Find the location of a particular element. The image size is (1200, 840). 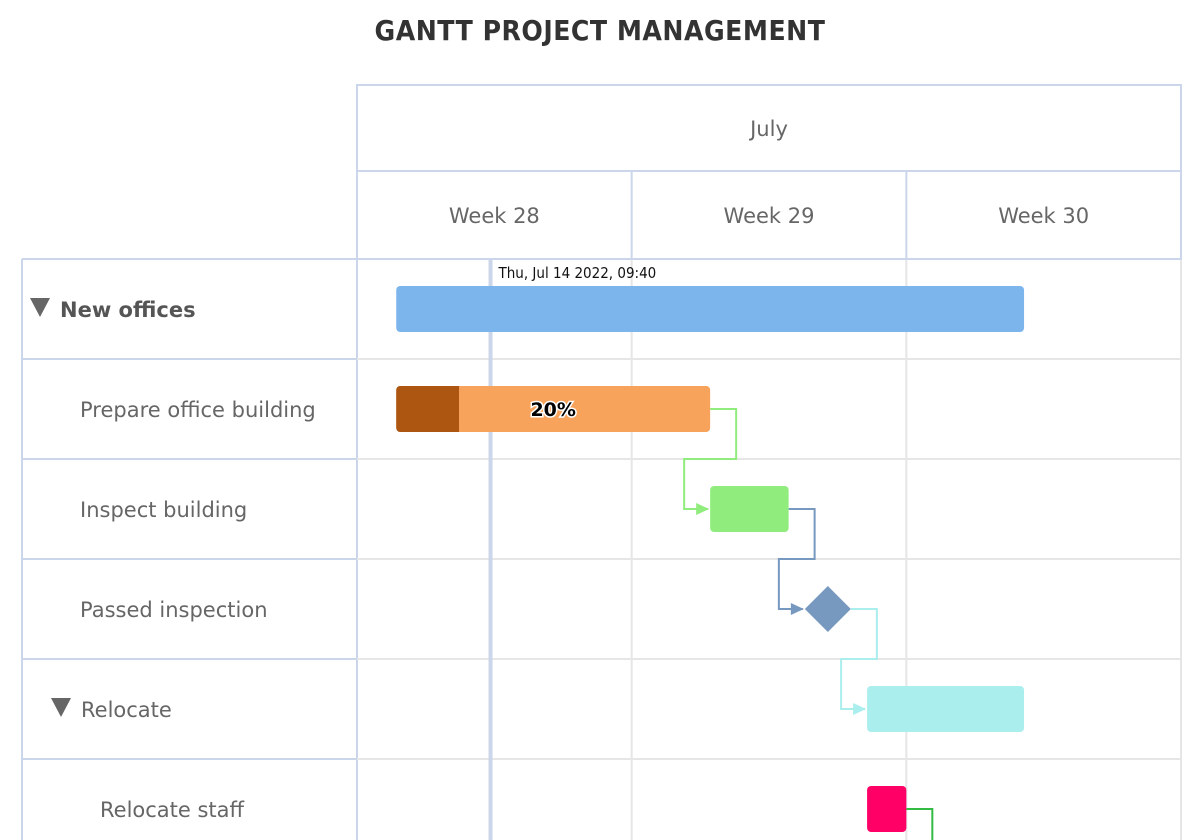

dependency-arrow-passed is located at coordinates (860, 709).